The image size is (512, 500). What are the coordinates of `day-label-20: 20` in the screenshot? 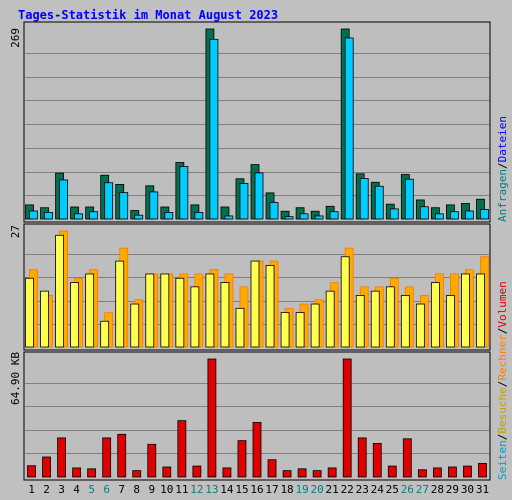 It's located at (317, 489).